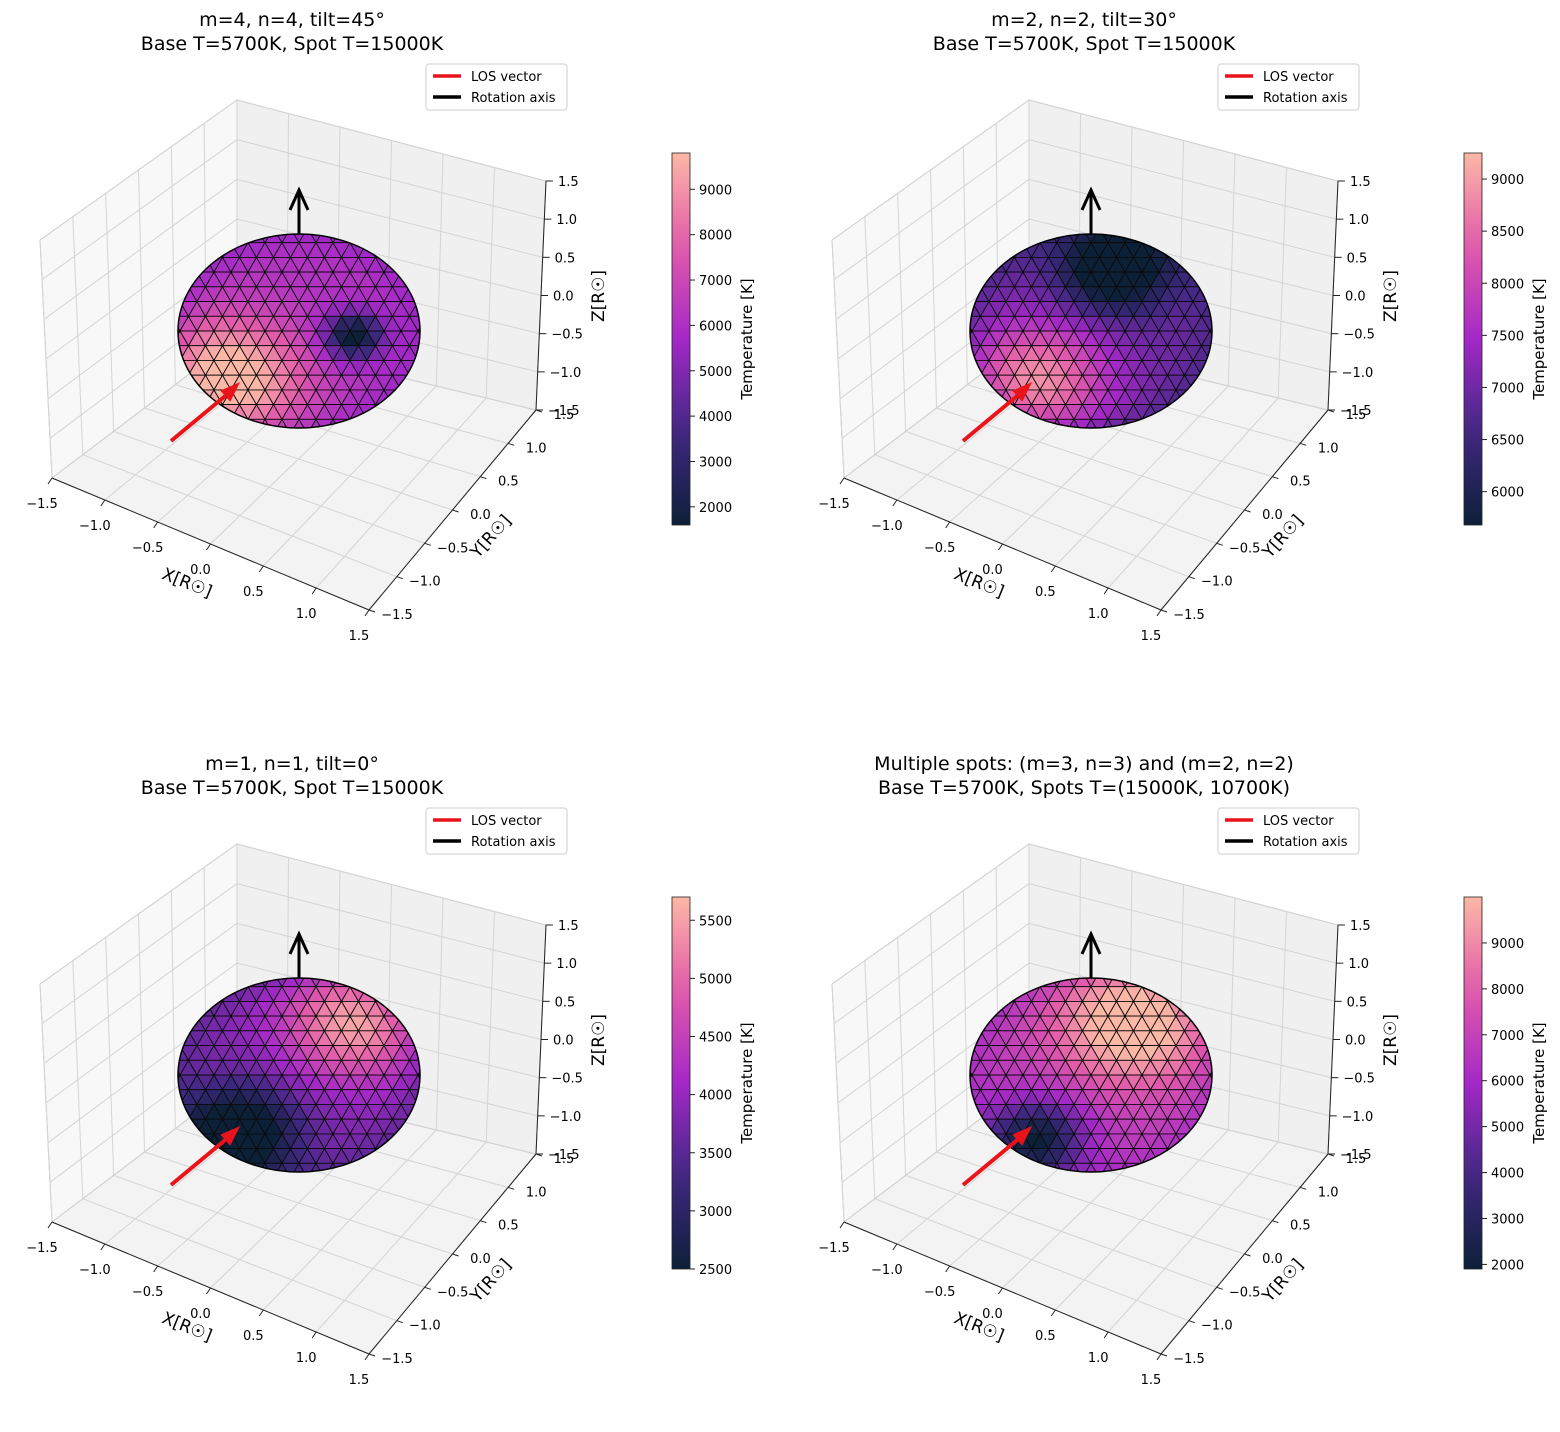  I want to click on rotation-axis-arrowhead, so click(1091, 942).